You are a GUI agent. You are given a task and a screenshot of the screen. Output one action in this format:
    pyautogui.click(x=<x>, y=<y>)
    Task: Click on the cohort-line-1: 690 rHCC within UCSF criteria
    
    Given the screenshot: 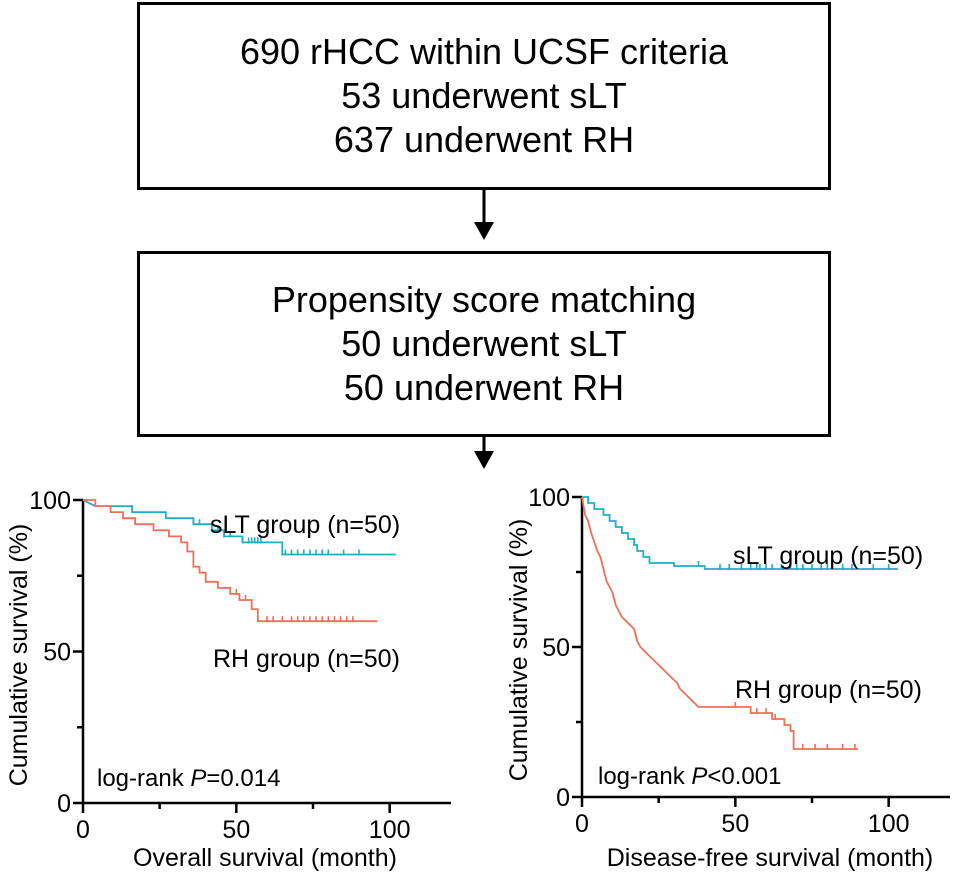 What is the action you would take?
    pyautogui.click(x=484, y=51)
    